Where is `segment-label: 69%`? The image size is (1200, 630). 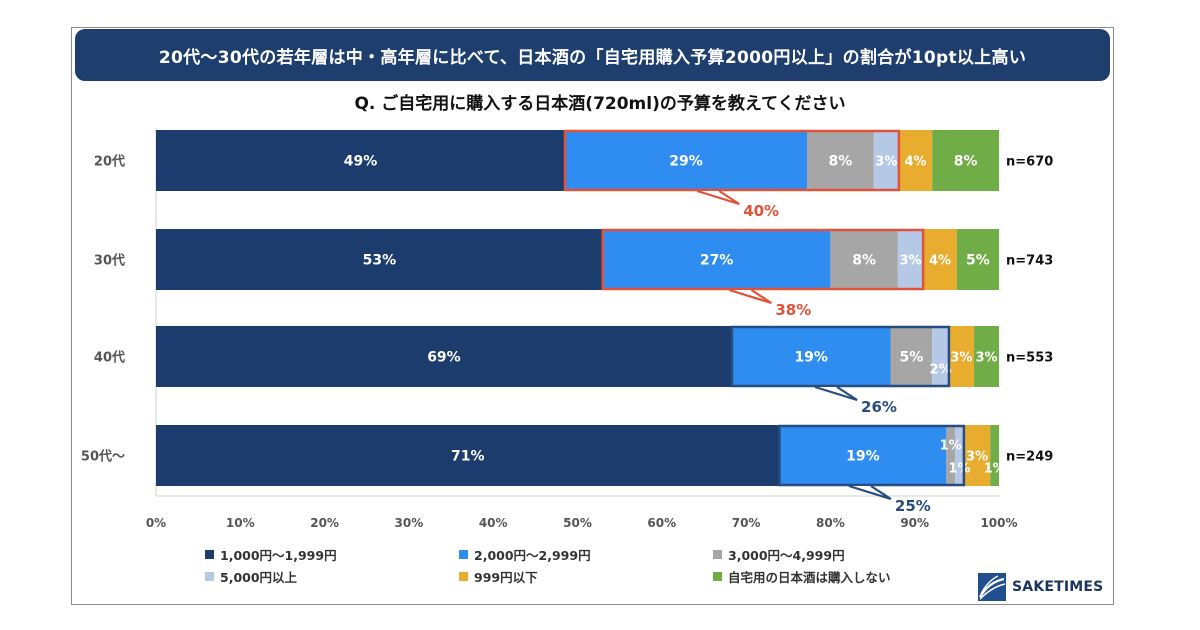 segment-label: 69% is located at coordinates (444, 358).